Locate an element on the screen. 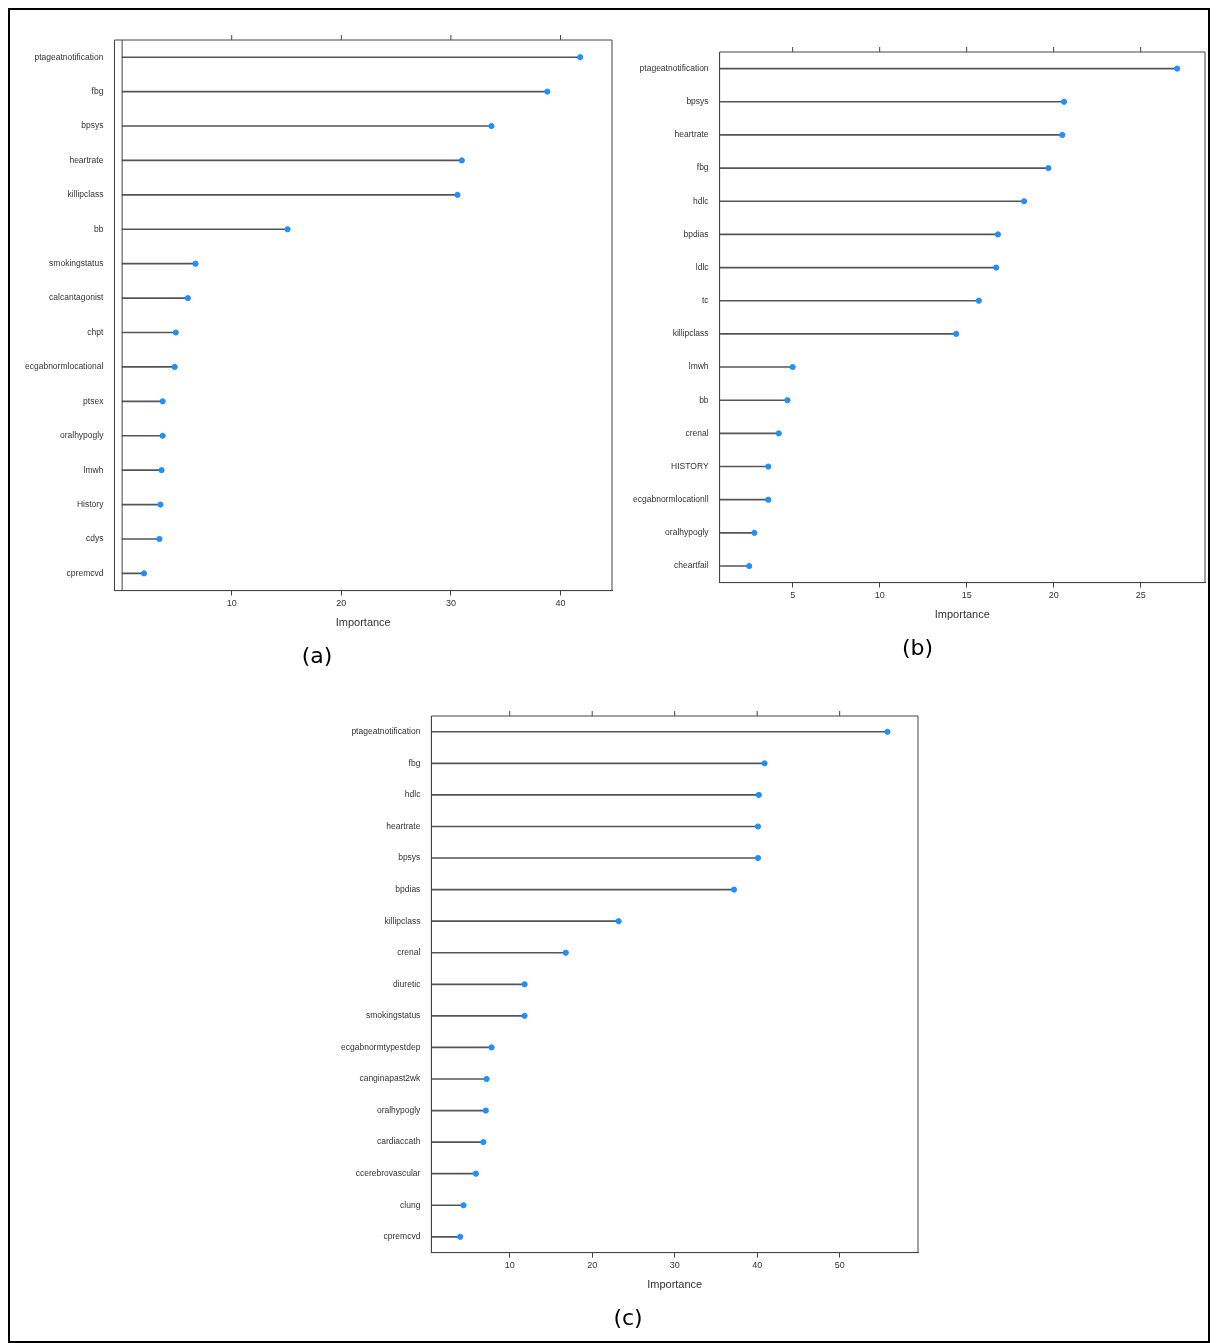 The image size is (1218, 1343). y-tick-label: tc is located at coordinates (705, 300).